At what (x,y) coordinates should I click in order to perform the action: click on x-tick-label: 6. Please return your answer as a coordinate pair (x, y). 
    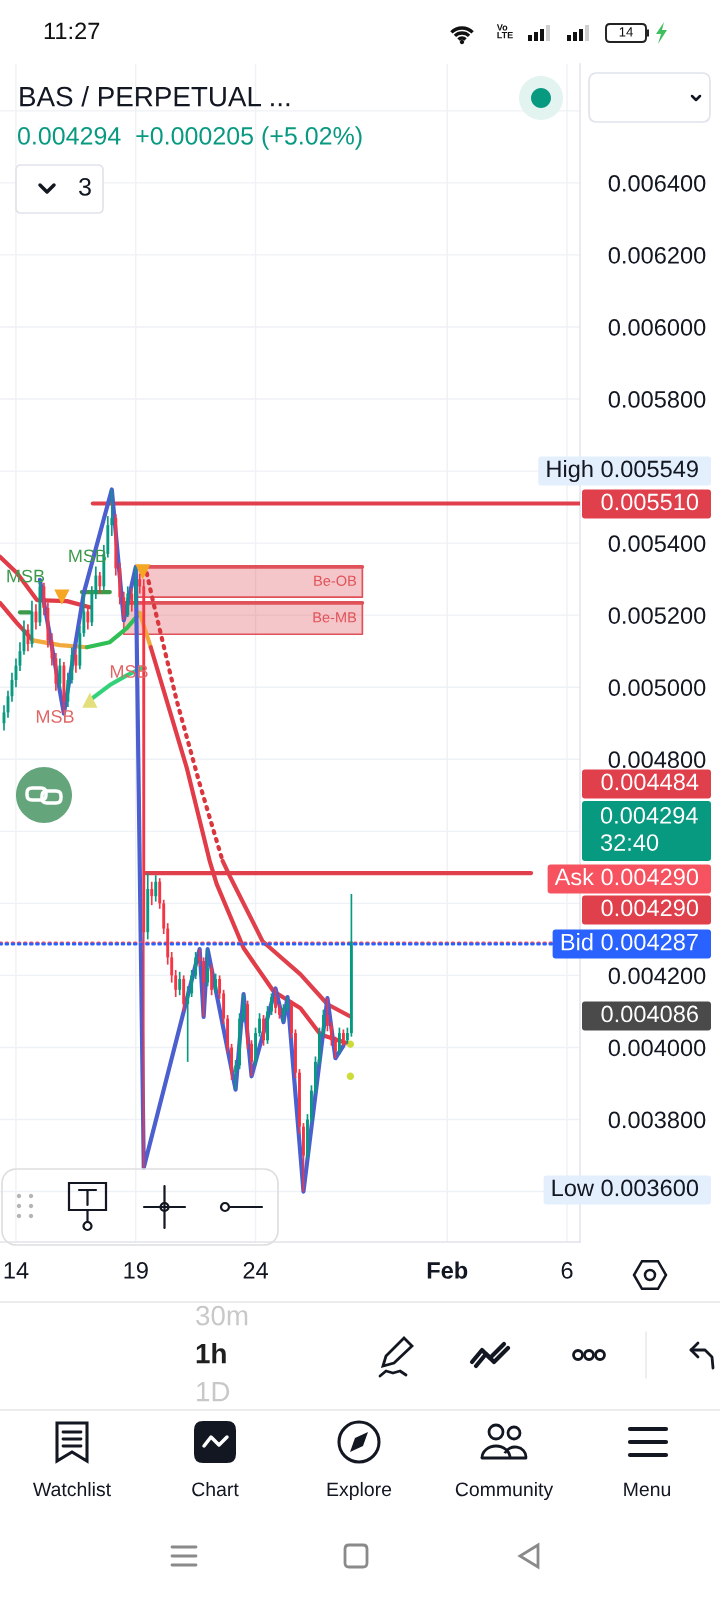
    Looking at the image, I should click on (567, 1270).